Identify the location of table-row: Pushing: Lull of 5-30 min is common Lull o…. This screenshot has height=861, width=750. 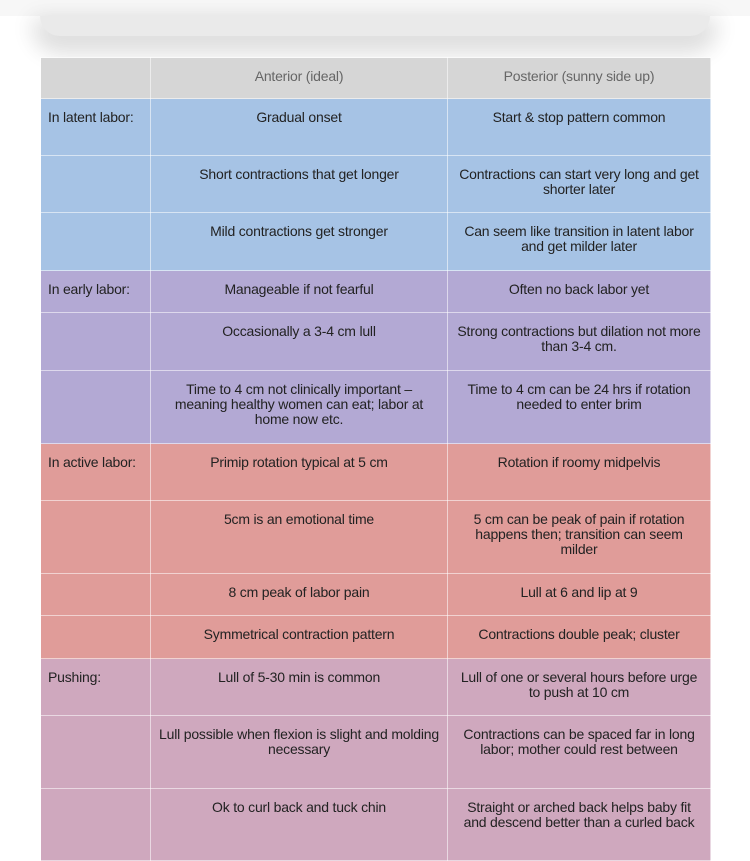
(375, 687).